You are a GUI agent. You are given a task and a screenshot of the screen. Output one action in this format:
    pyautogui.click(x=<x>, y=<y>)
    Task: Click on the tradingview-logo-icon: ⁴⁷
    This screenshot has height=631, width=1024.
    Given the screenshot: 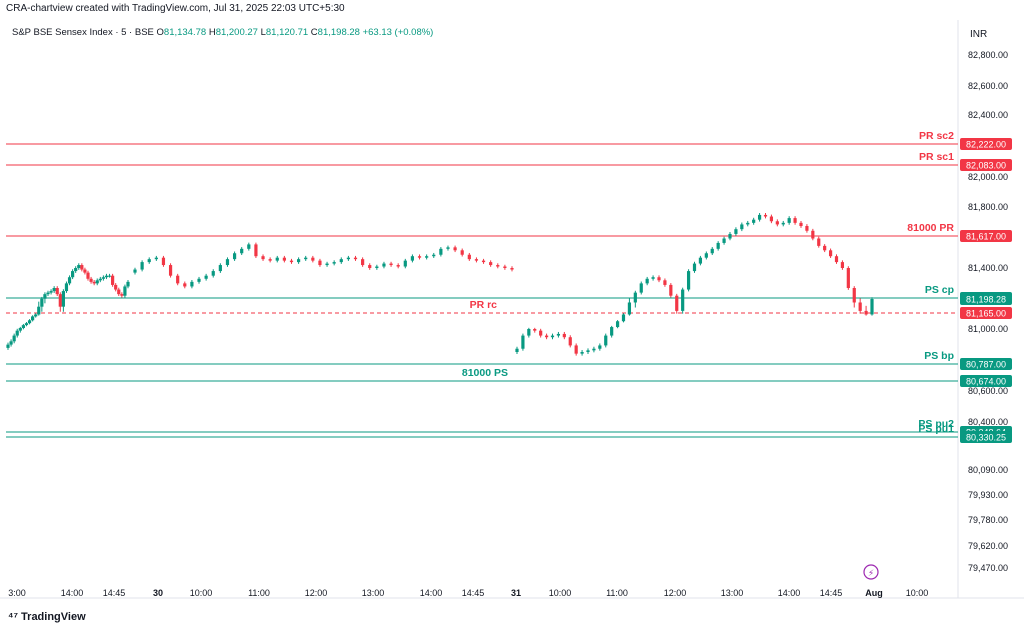 What is the action you would take?
    pyautogui.click(x=15, y=617)
    